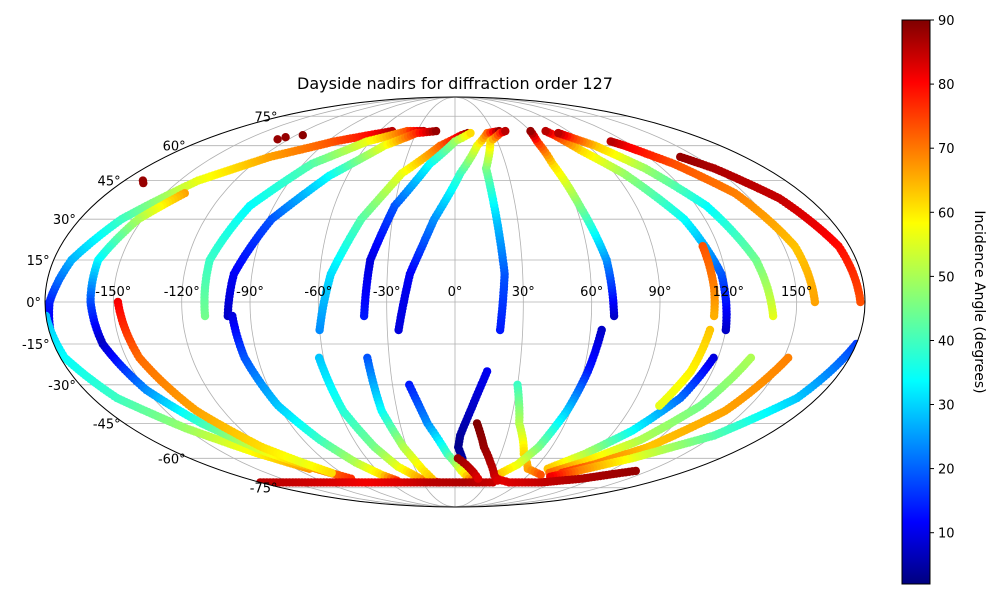 Image resolution: width=1000 pixels, height=600 pixels. What do you see at coordinates (64, 220) in the screenshot?
I see `y-tick-label: 30°` at bounding box center [64, 220].